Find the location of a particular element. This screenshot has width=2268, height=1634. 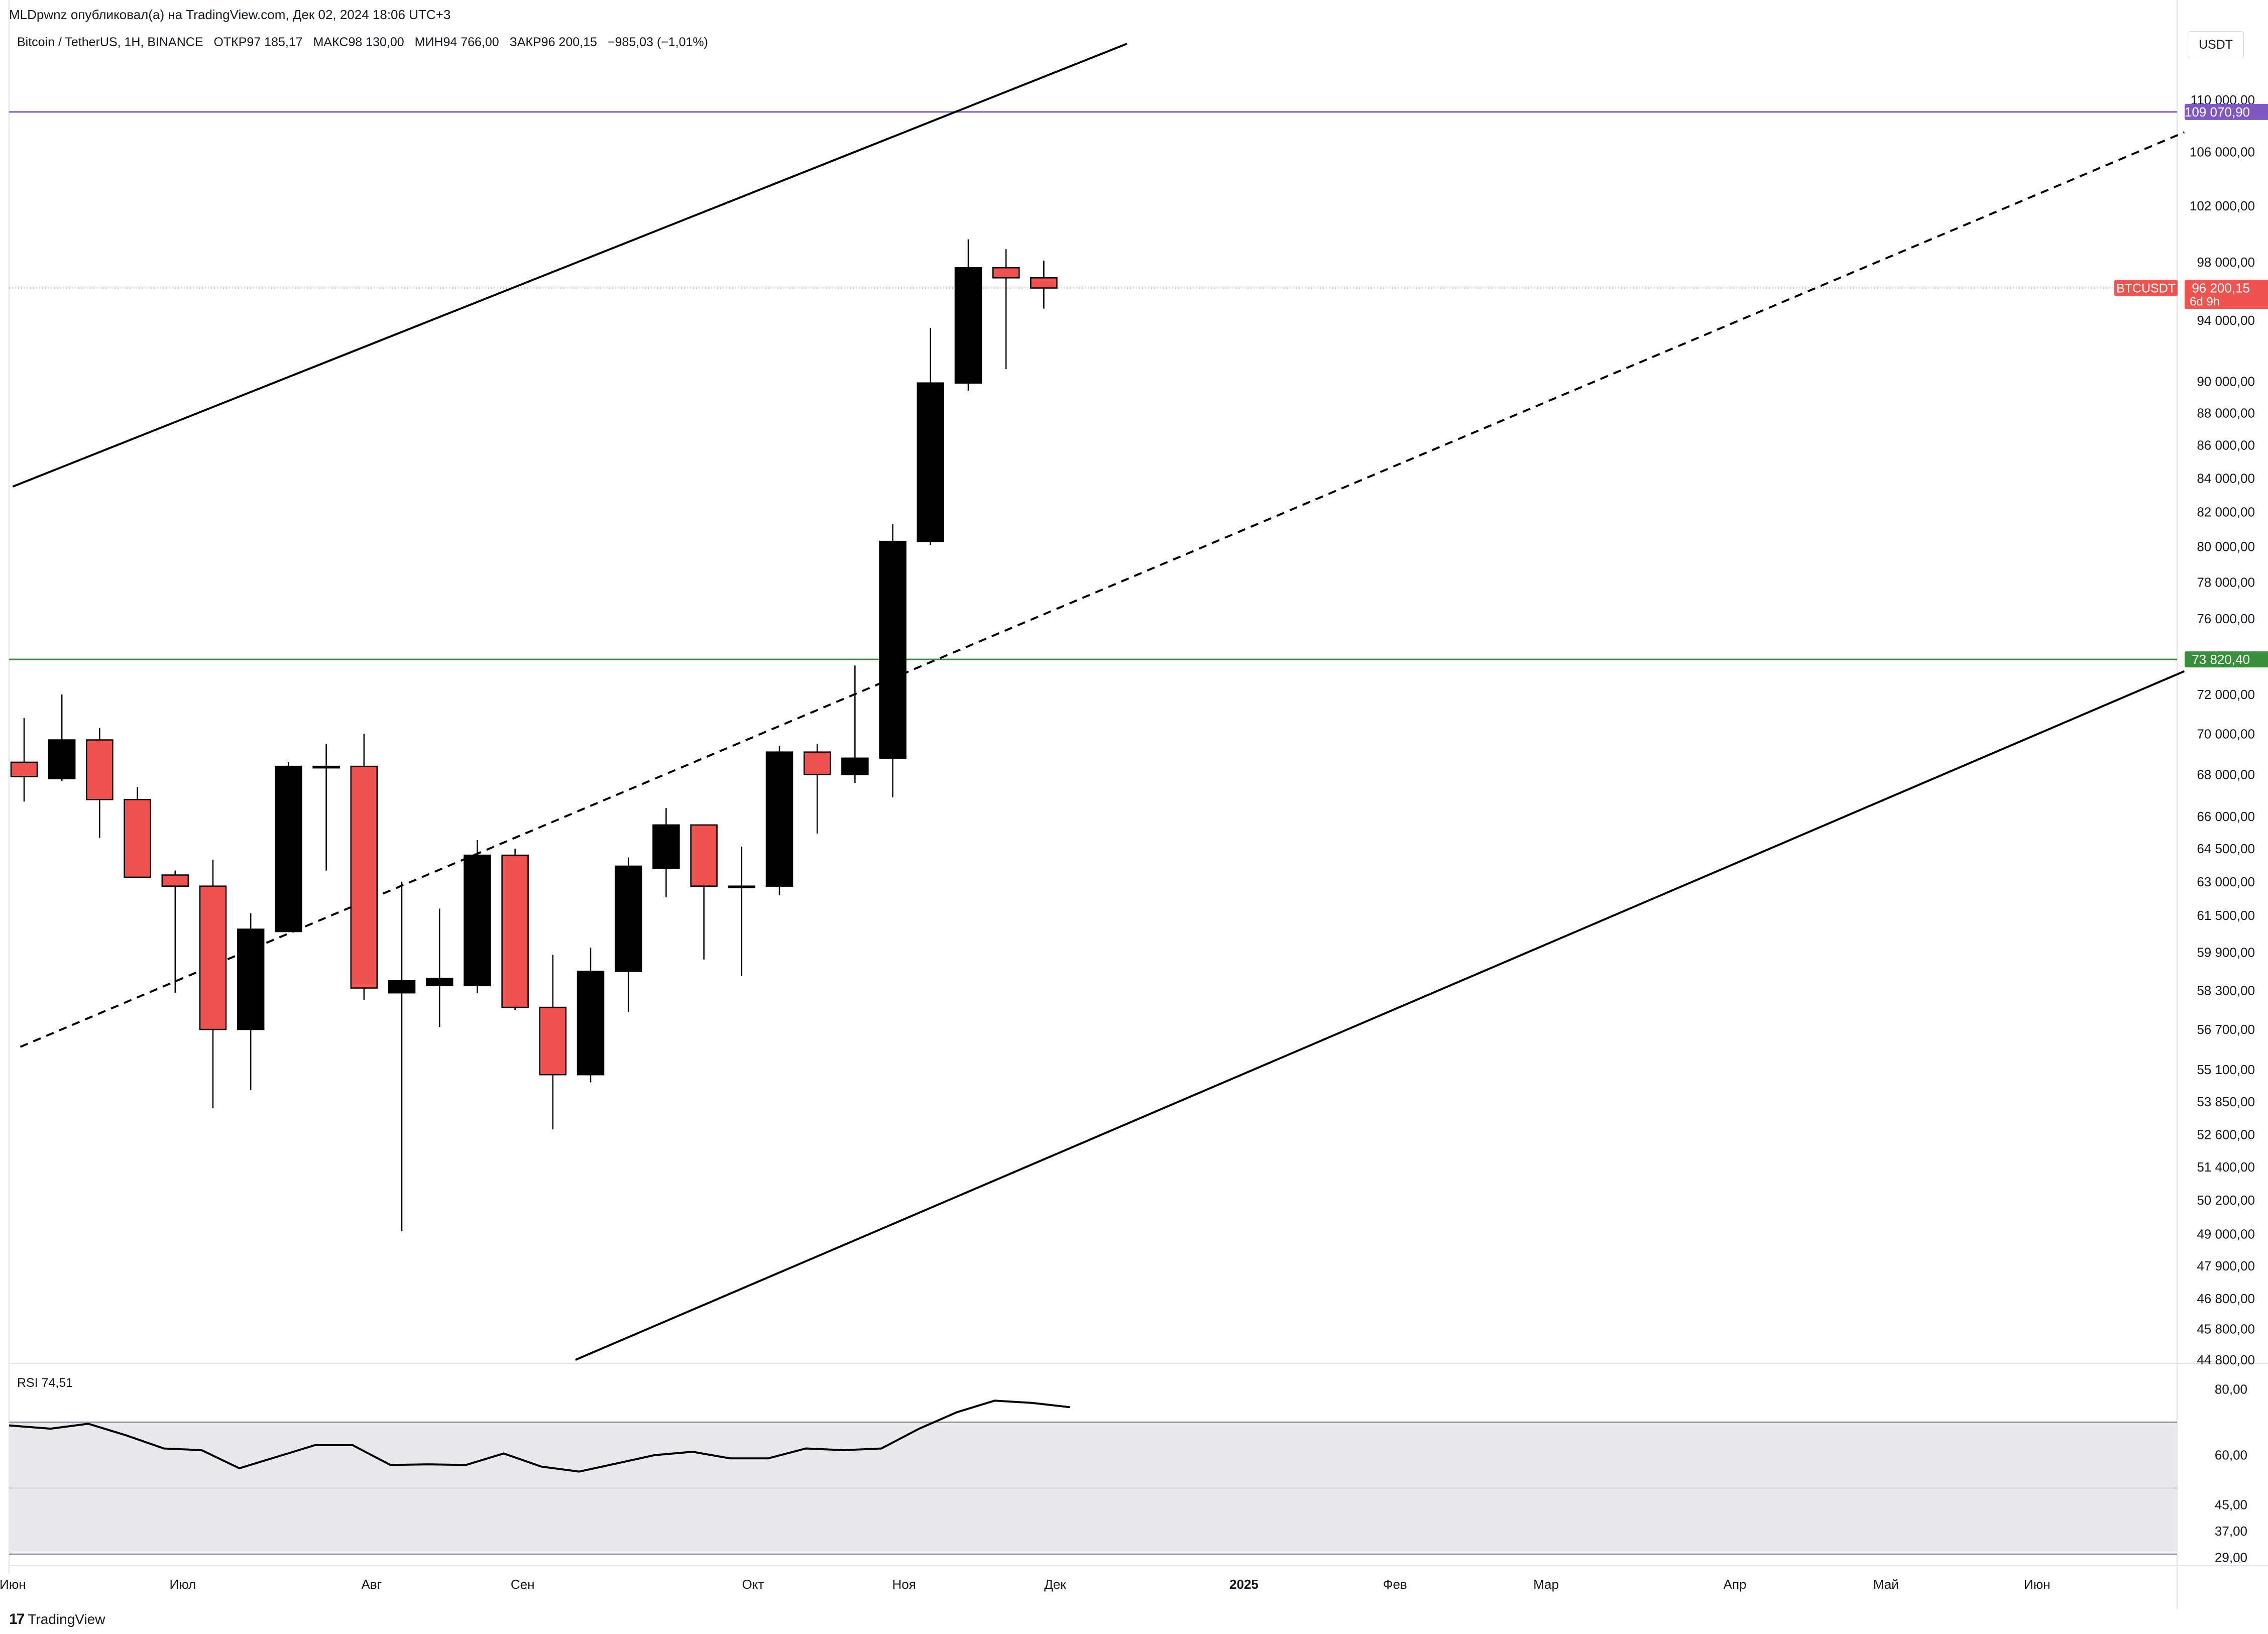

price-tick-label: 63 000,00 is located at coordinates (2226, 881).